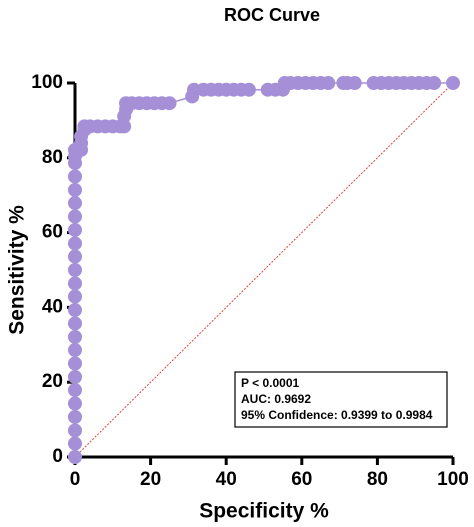  What do you see at coordinates (52, 232) in the screenshot?
I see `y-tick-label: 60` at bounding box center [52, 232].